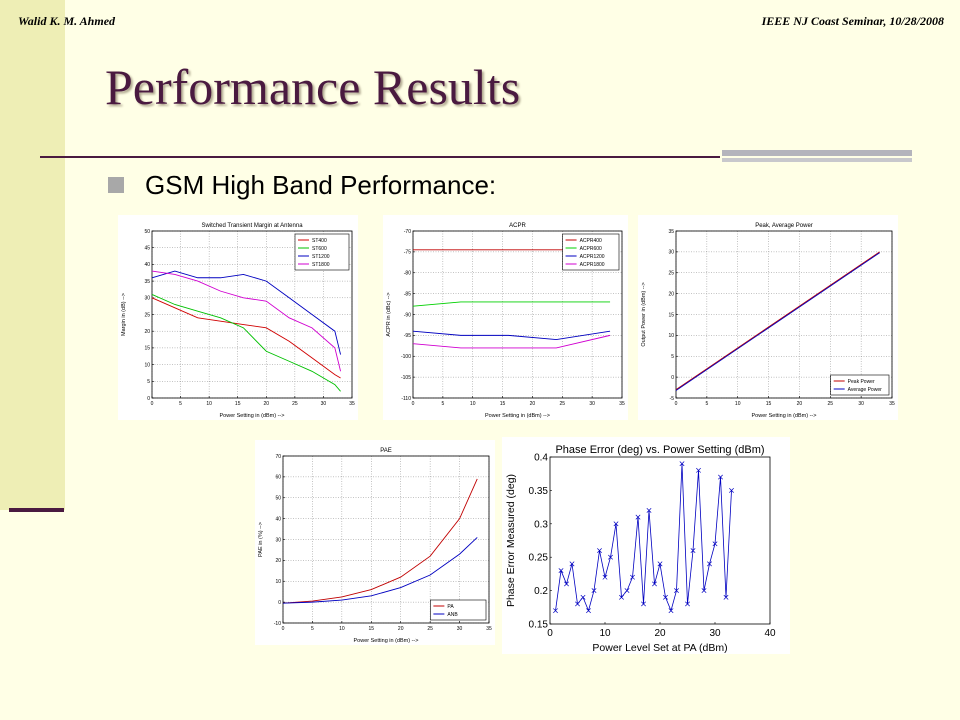  Describe the element at coordinates (406, 378) in the screenshot. I see `y-tick-label: -105` at that location.